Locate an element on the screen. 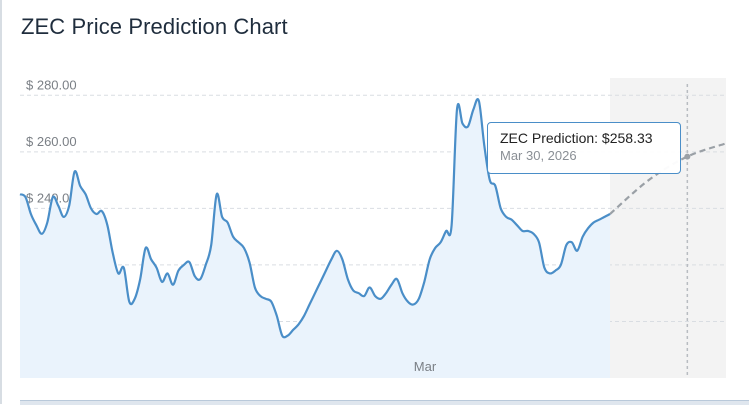 This screenshot has width=749, height=405. hover-point is located at coordinates (687, 156).